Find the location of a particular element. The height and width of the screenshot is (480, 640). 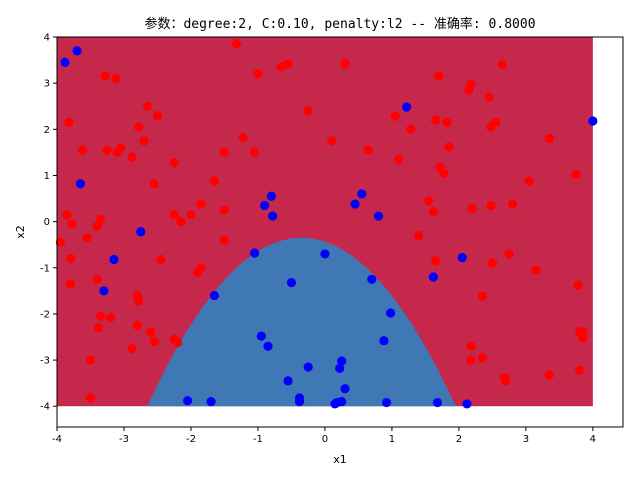

y-tick-label: 3 is located at coordinates (47, 84).